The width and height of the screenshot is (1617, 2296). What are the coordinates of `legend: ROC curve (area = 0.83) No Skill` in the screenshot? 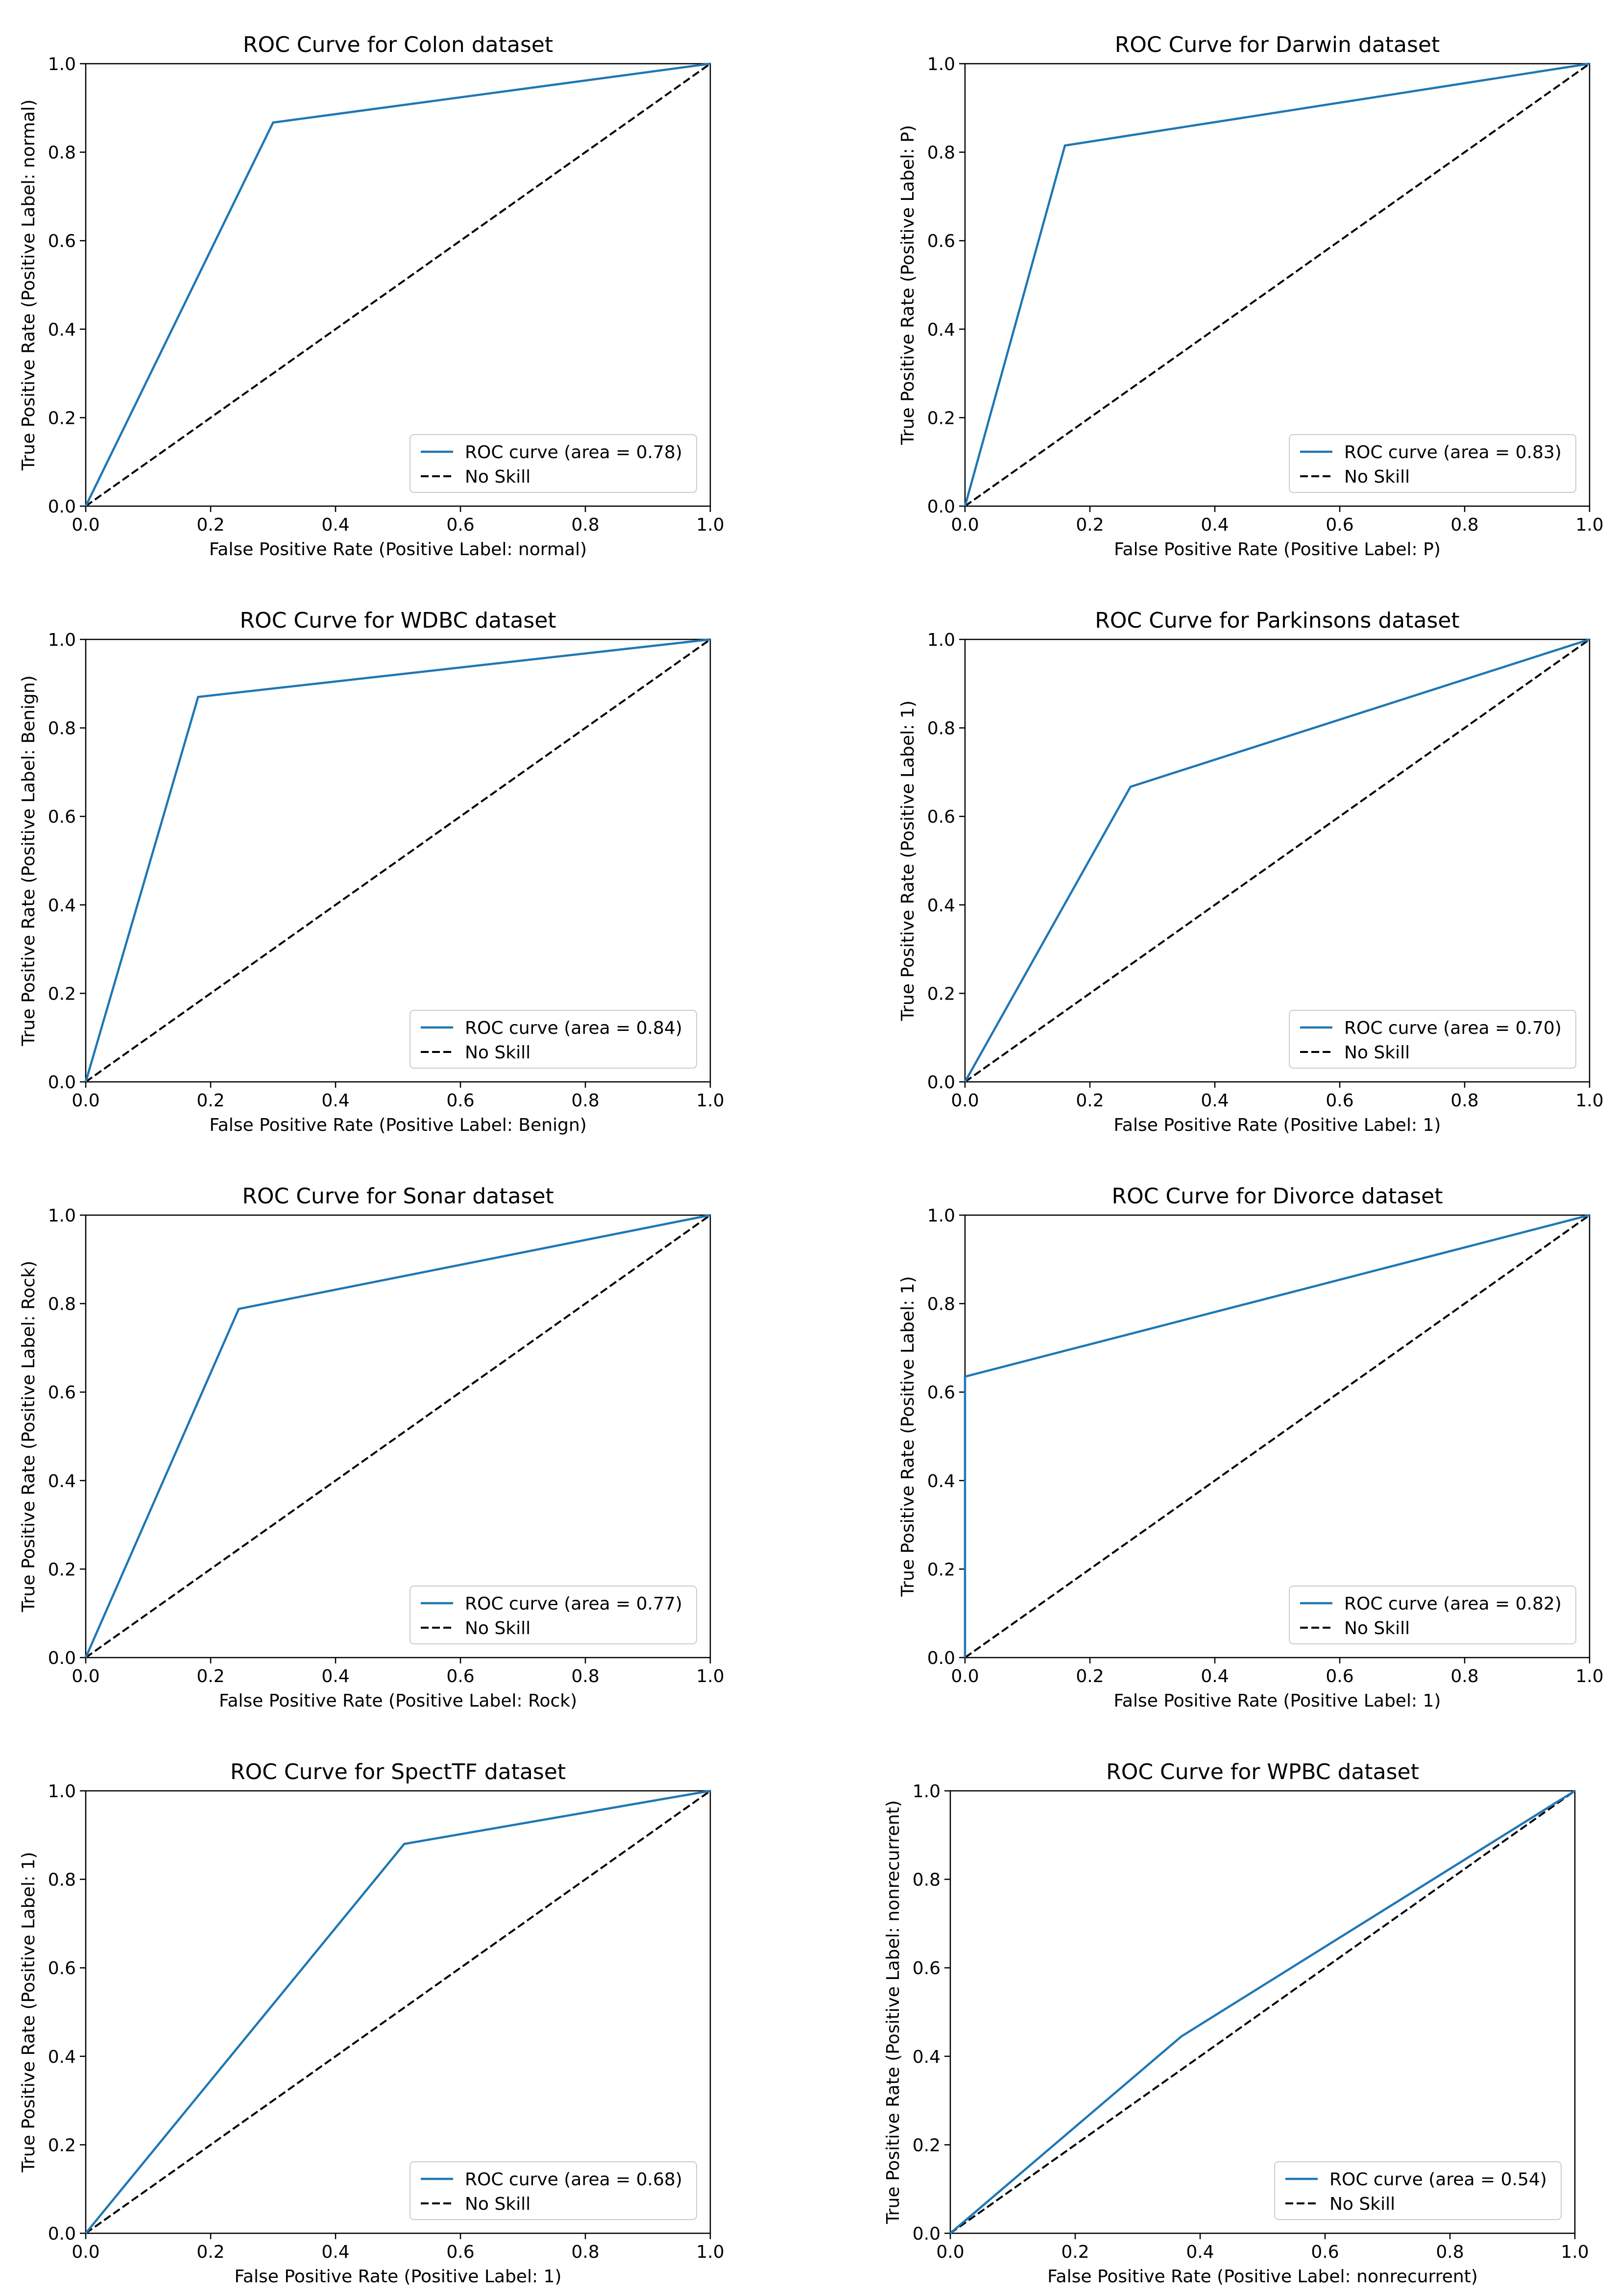 It's located at (1432, 463).